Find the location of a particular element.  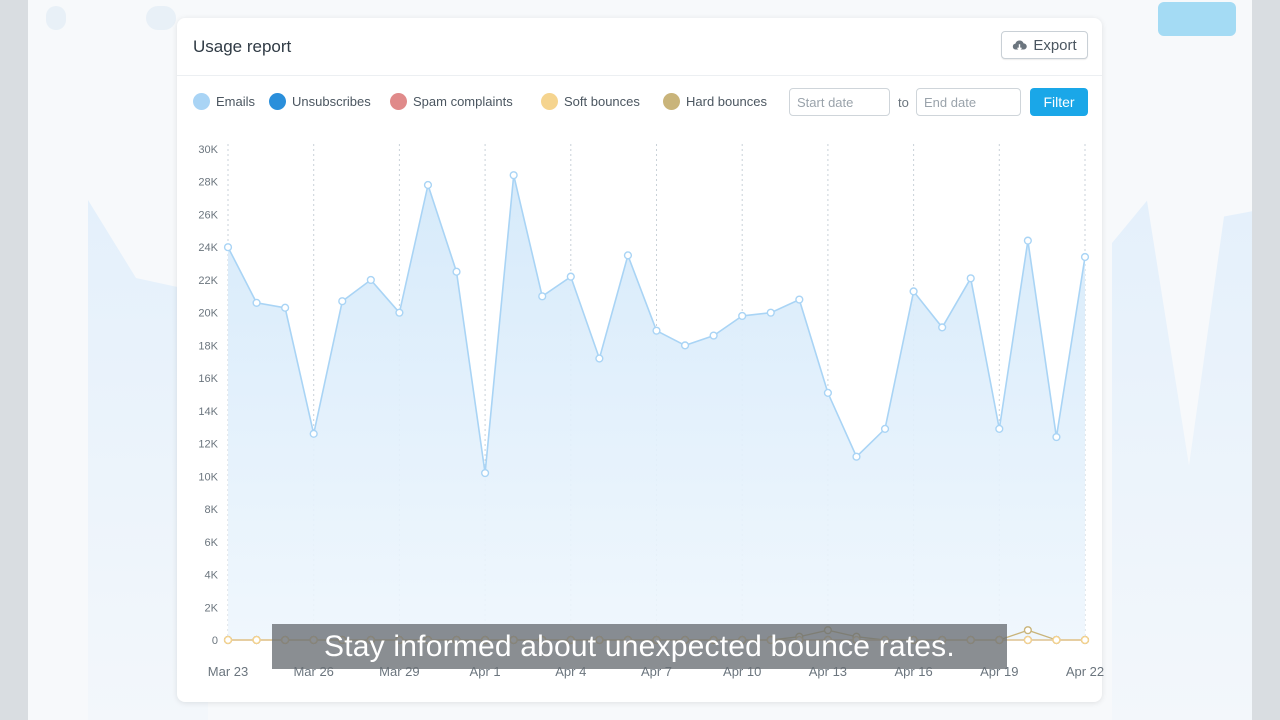

y-tick-label: 14K is located at coordinates (208, 412).